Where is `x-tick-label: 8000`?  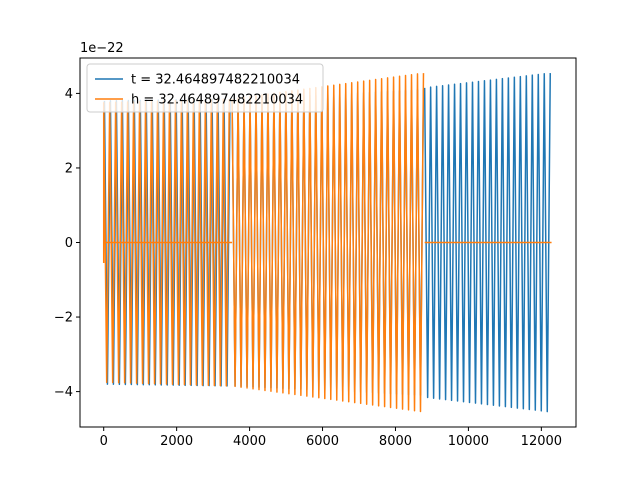
x-tick-label: 8000 is located at coordinates (395, 441).